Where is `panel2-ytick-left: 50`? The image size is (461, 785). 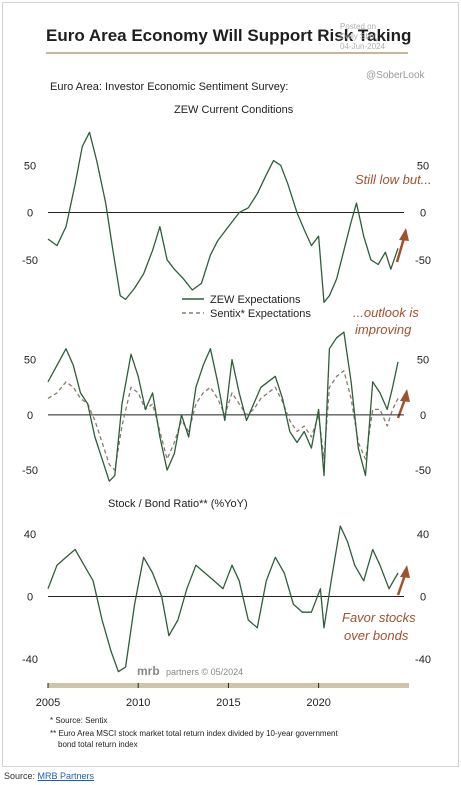
panel2-ytick-left: 50 is located at coordinates (30, 361).